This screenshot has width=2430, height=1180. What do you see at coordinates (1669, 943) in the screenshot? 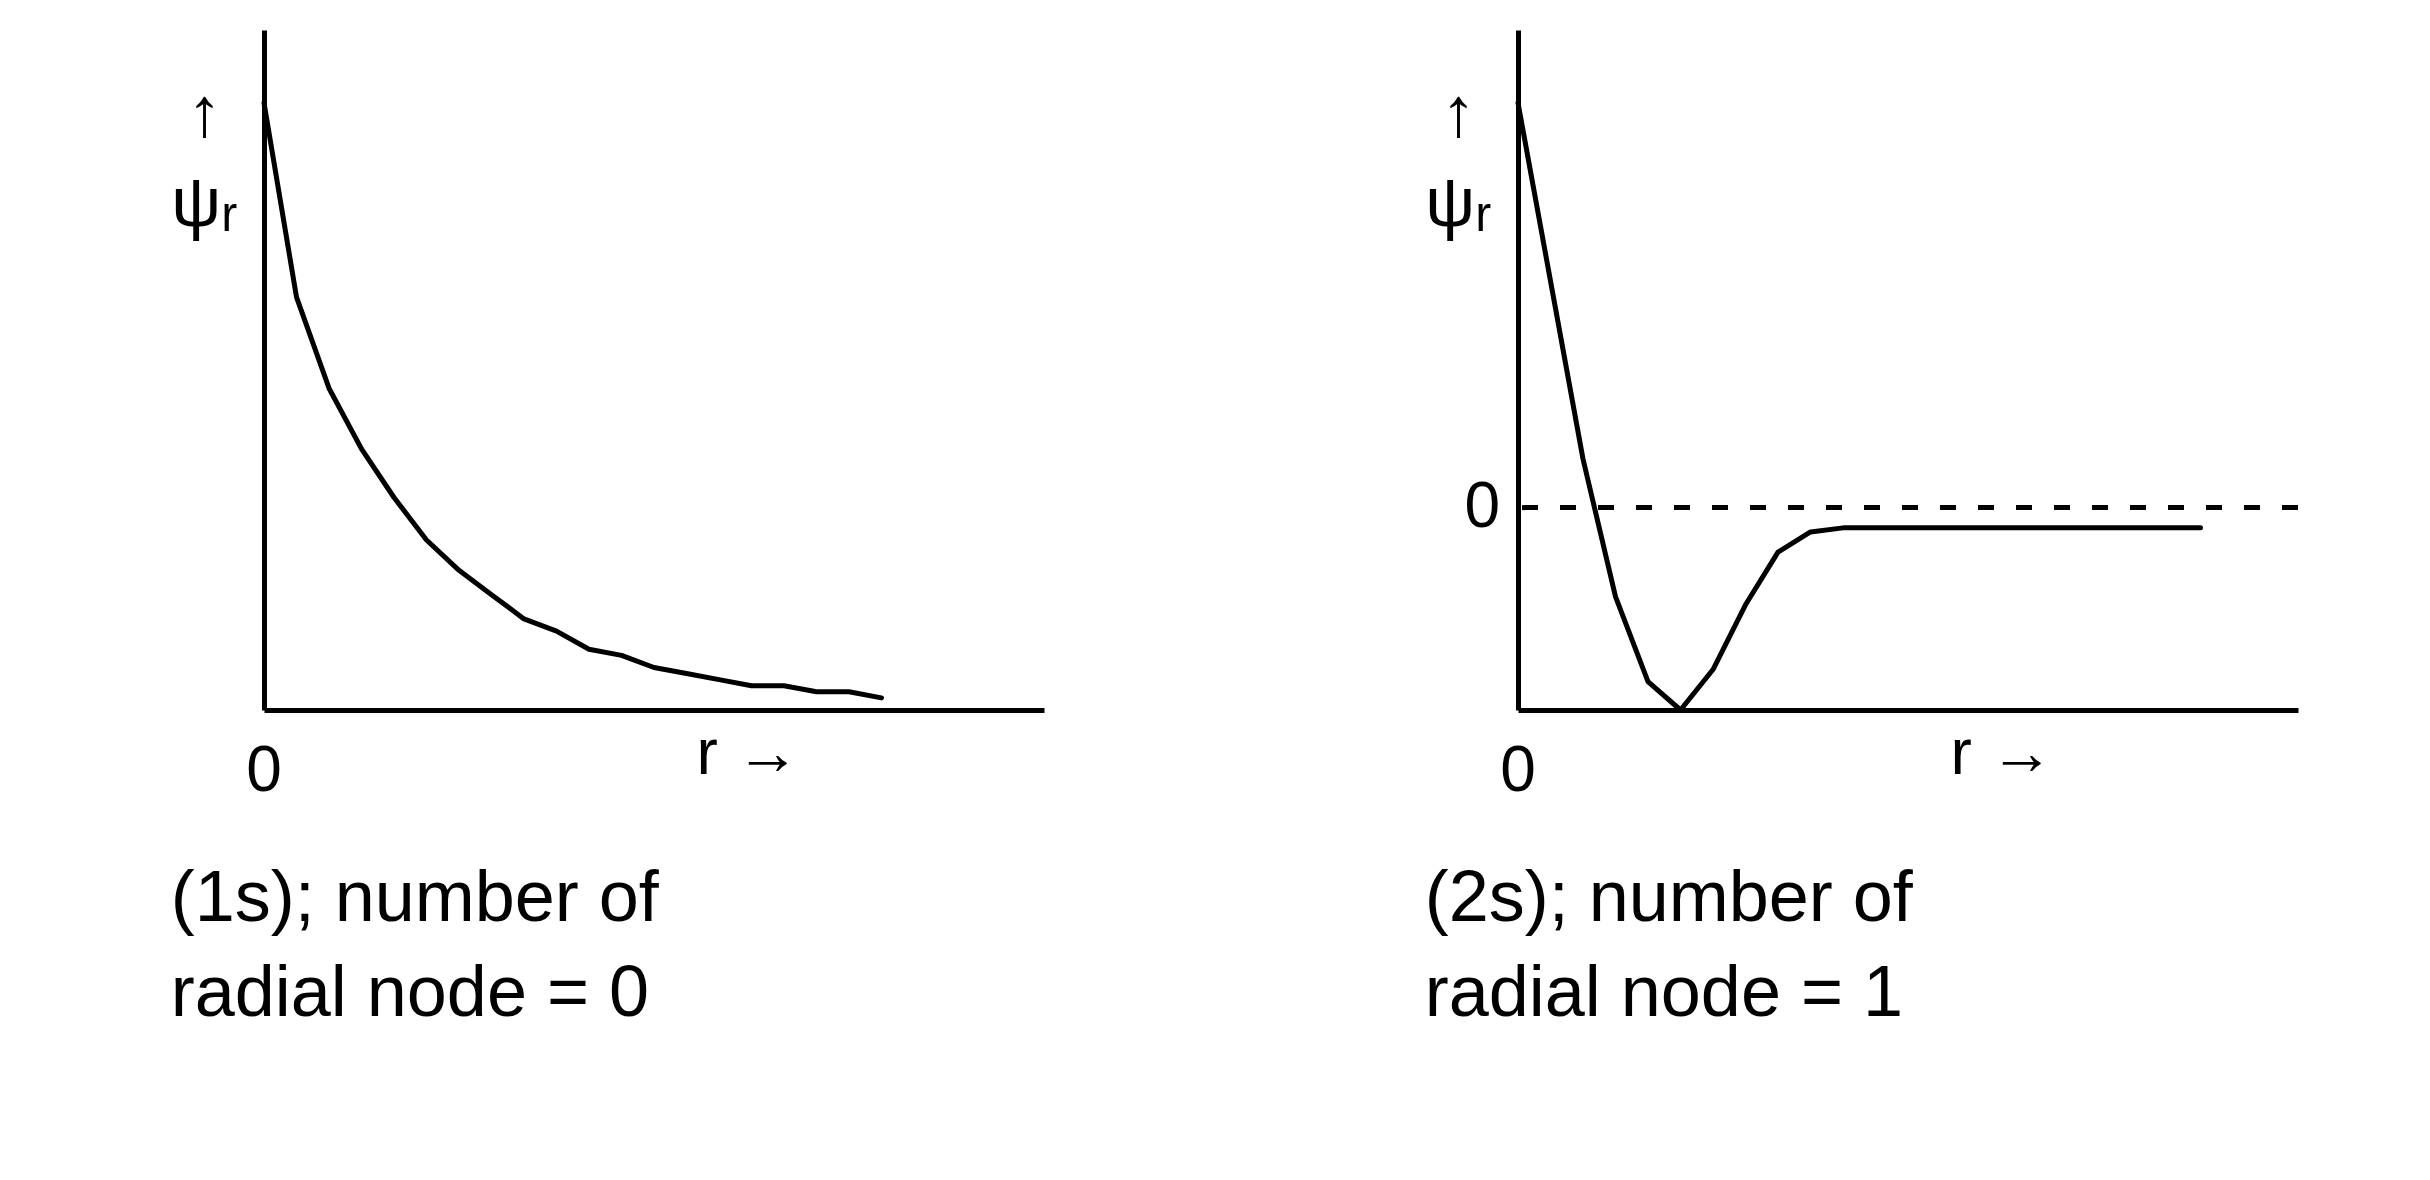
I see `text: (2s); number of radial node = 1` at bounding box center [1669, 943].